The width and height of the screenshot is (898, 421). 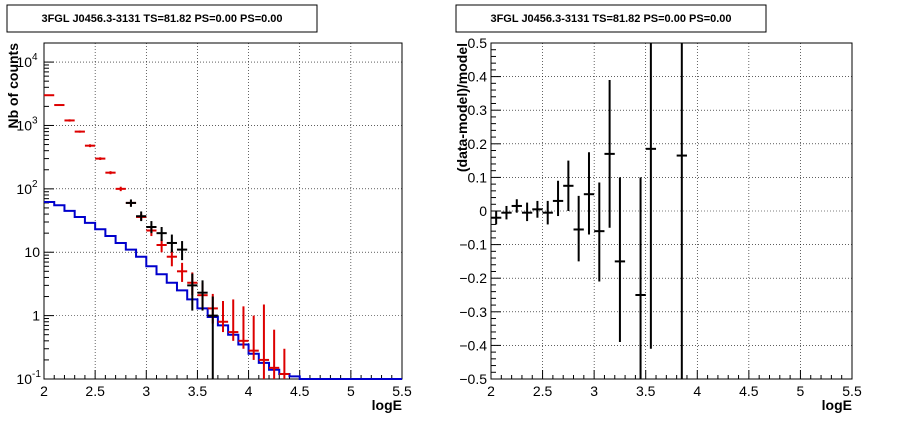 I want to click on y-tick-label: 1, so click(x=36, y=316).